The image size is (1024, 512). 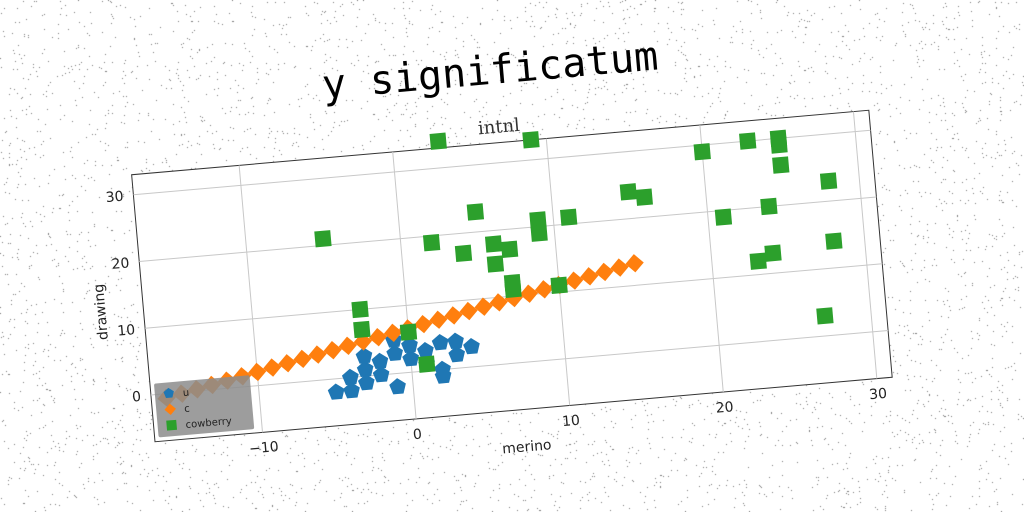 What do you see at coordinates (499, 127) in the screenshot?
I see `chart-subtitle: intnl` at bounding box center [499, 127].